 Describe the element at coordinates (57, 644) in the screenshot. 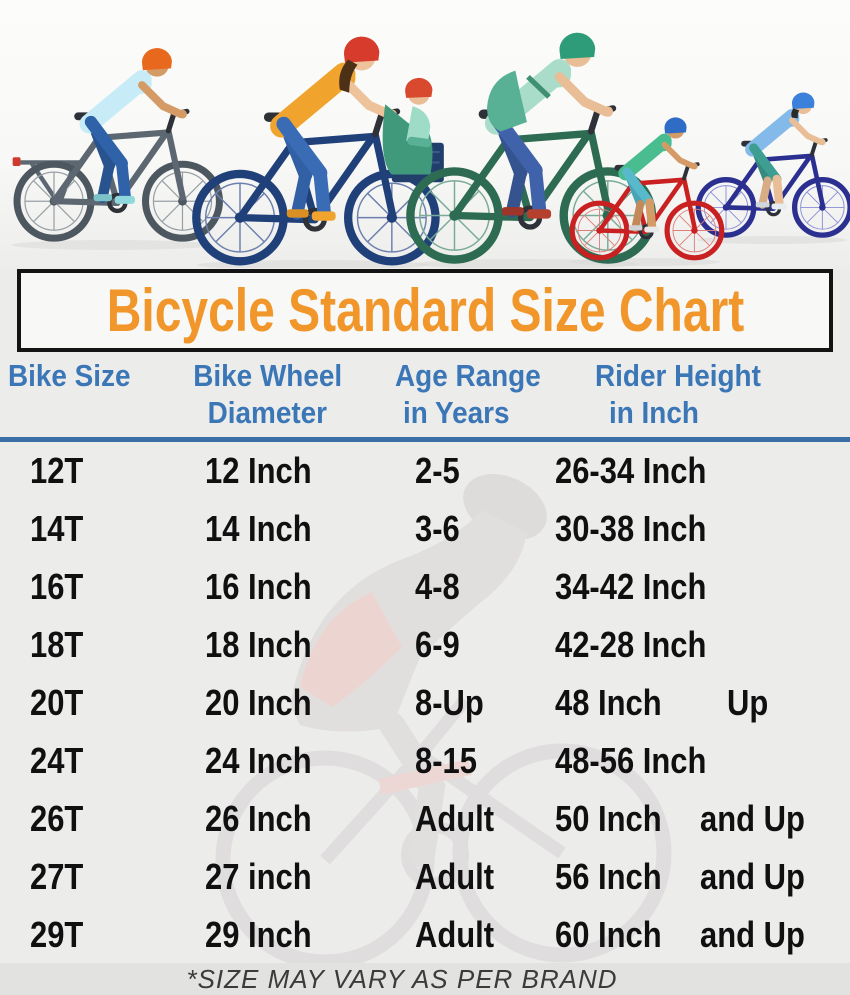

I see `bike-size-cell: 18T` at that location.